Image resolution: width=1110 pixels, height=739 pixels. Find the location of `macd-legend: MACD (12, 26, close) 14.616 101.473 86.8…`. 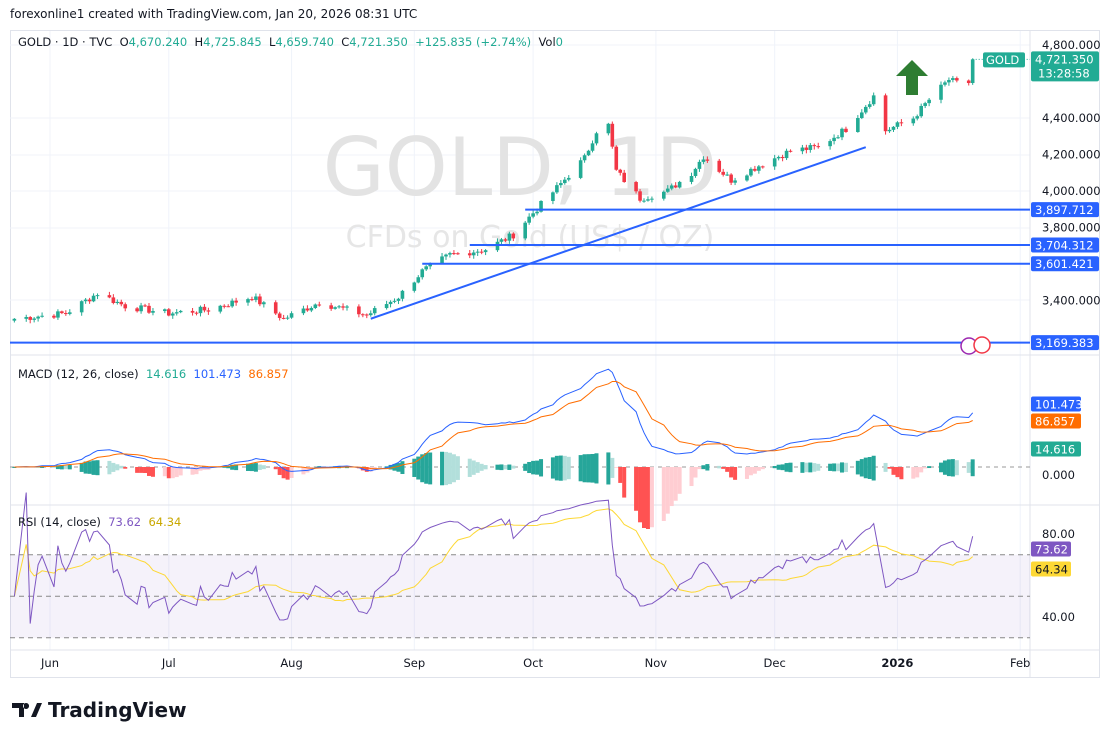

macd-legend: MACD (12, 26, close) 14.616 101.473 86.8… is located at coordinates (153, 374).